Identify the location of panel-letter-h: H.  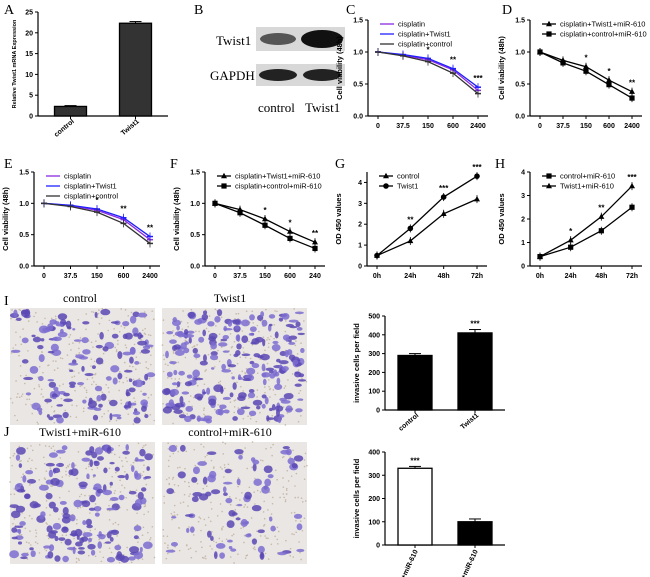
(500, 164).